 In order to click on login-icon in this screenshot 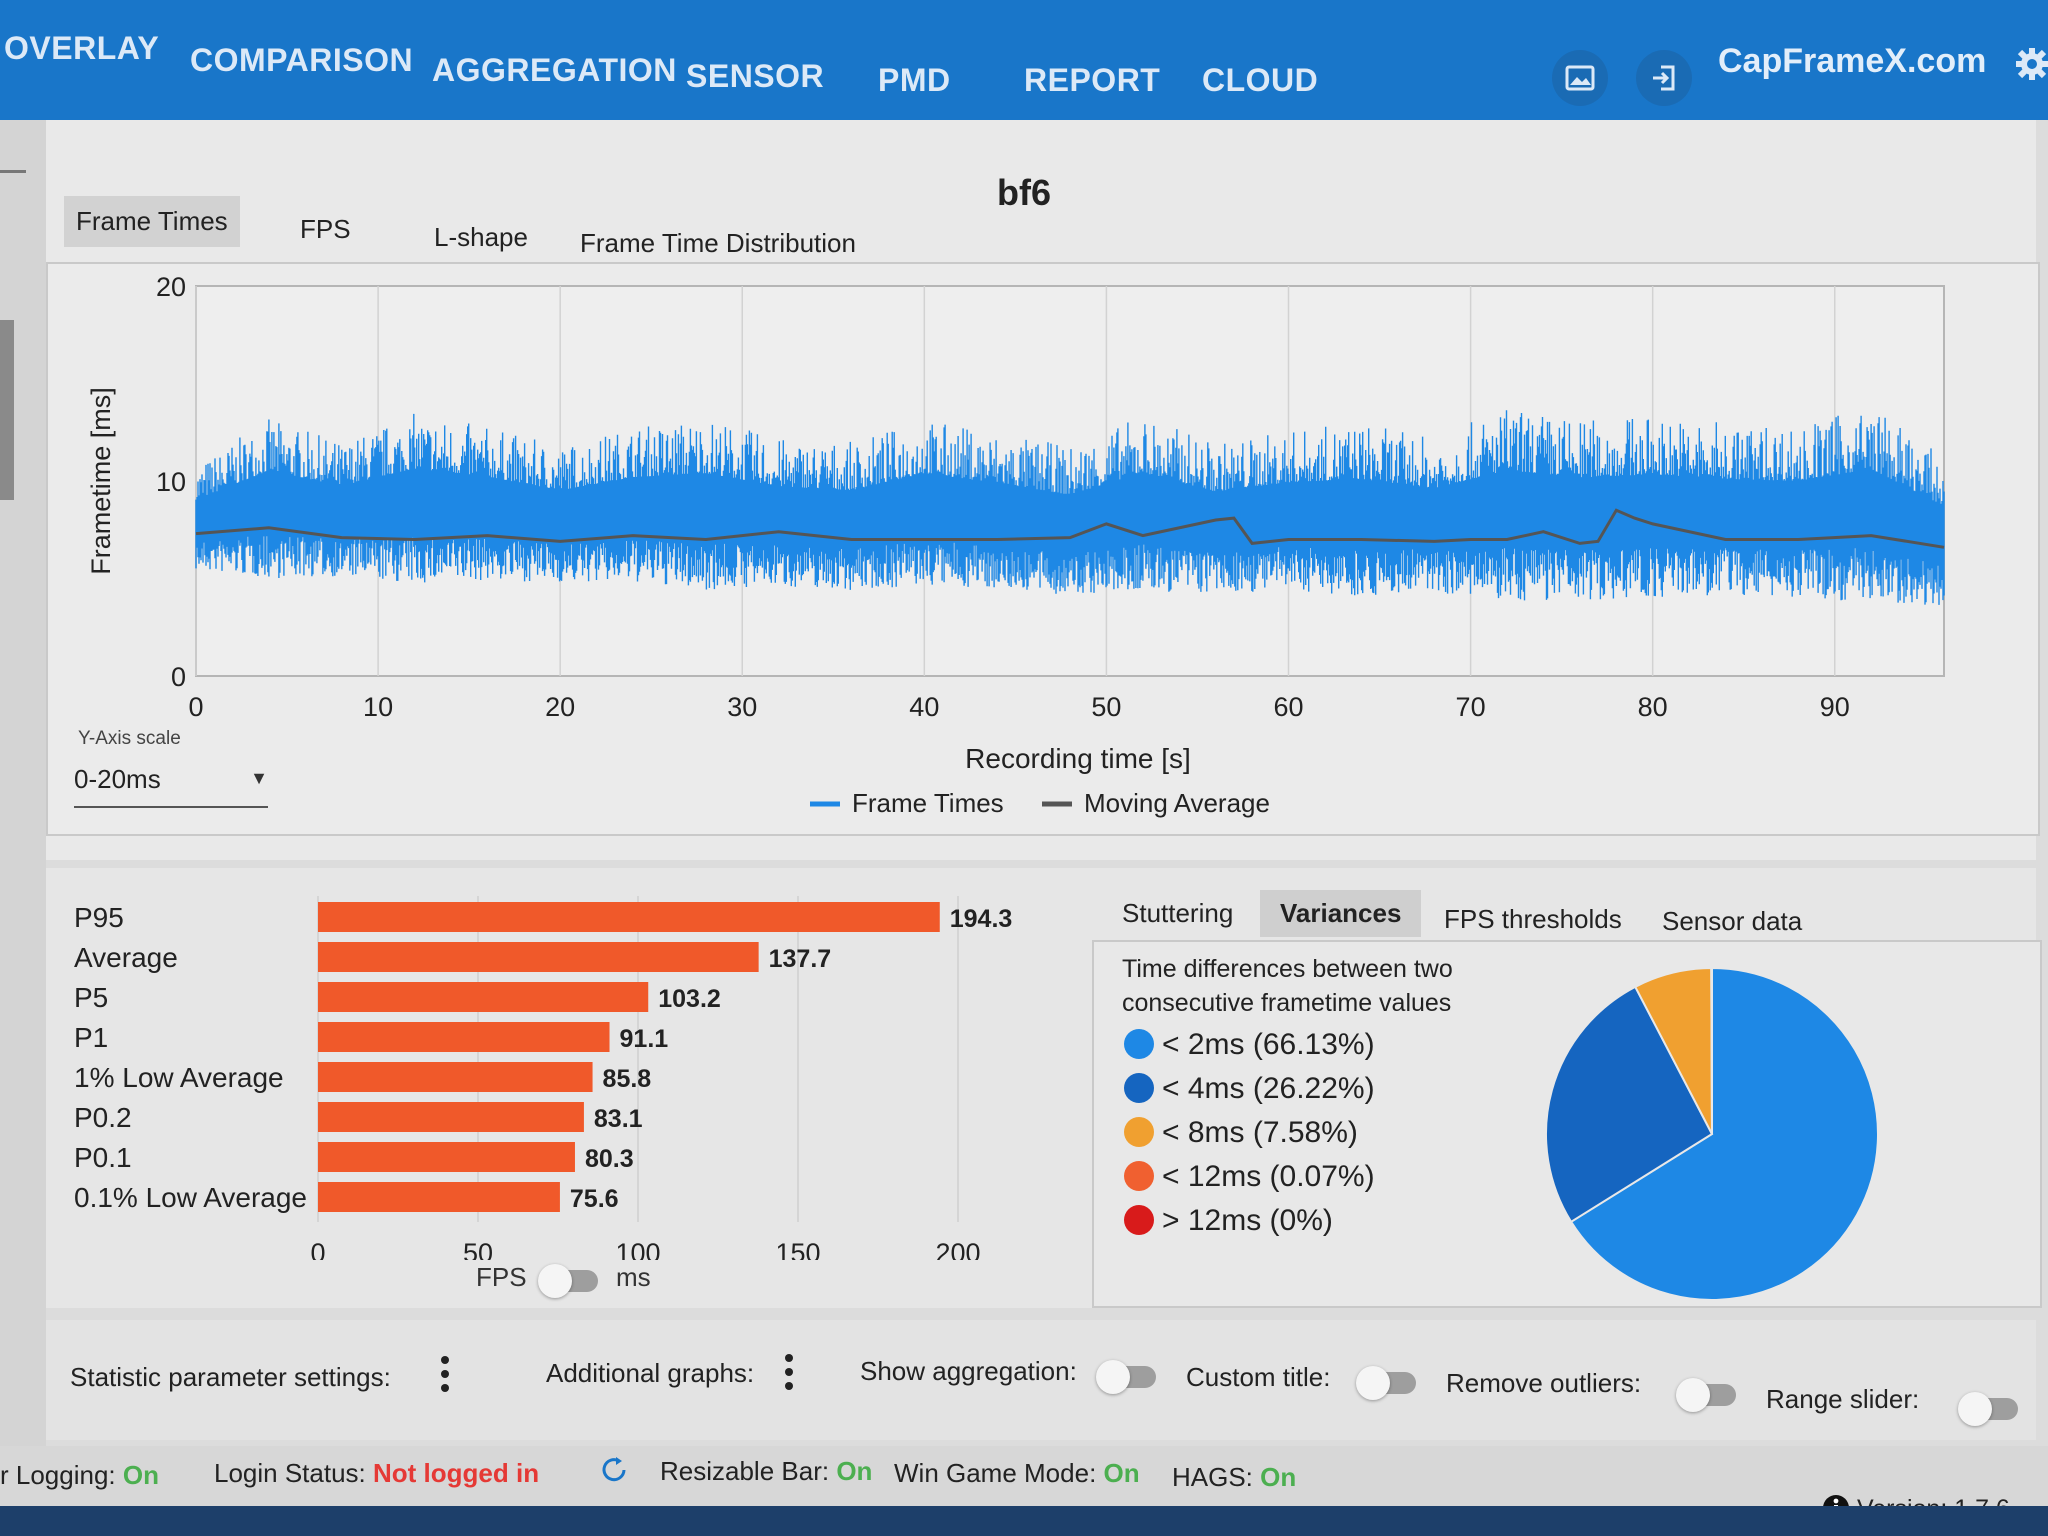, I will do `click(1664, 78)`.